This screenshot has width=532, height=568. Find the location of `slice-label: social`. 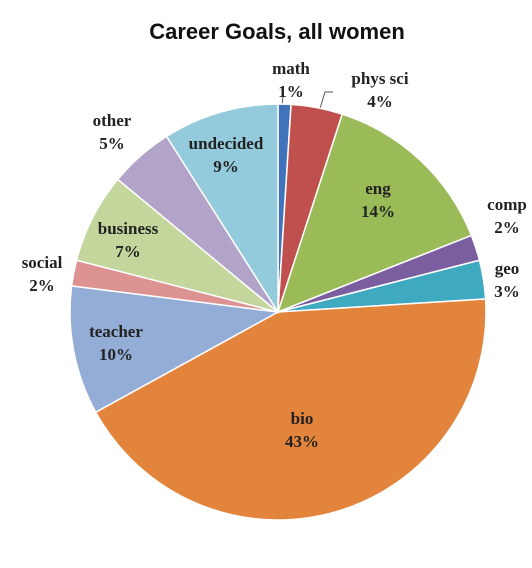

slice-label: social is located at coordinates (42, 262).